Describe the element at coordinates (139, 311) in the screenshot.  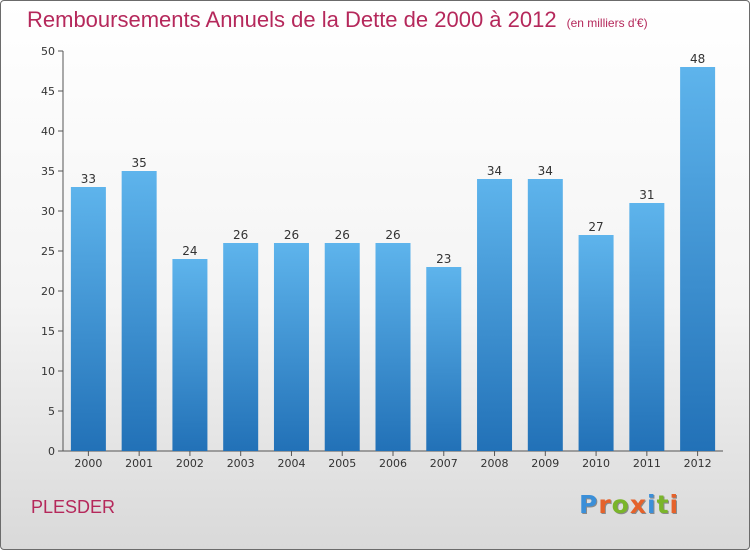
I see `bar-2001` at that location.